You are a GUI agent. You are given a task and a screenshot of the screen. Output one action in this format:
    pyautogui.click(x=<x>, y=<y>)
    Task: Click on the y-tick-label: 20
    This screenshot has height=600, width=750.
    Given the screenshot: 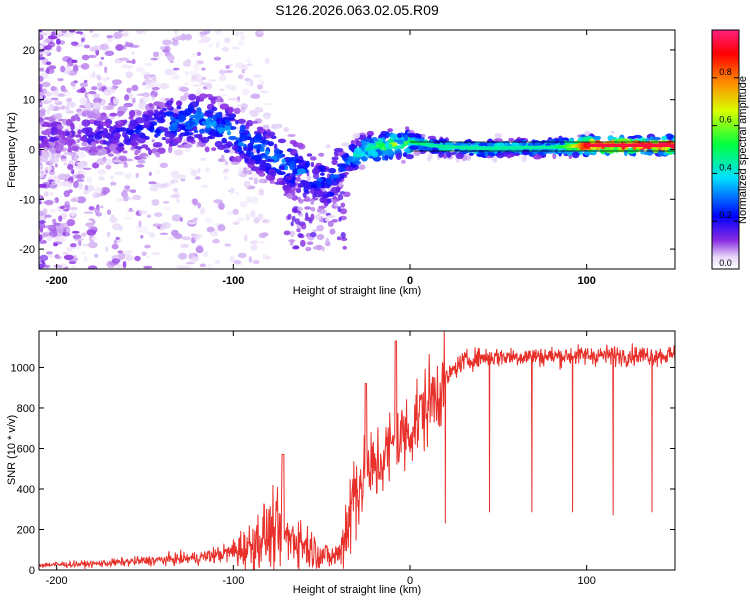 What is the action you would take?
    pyautogui.click(x=29, y=51)
    